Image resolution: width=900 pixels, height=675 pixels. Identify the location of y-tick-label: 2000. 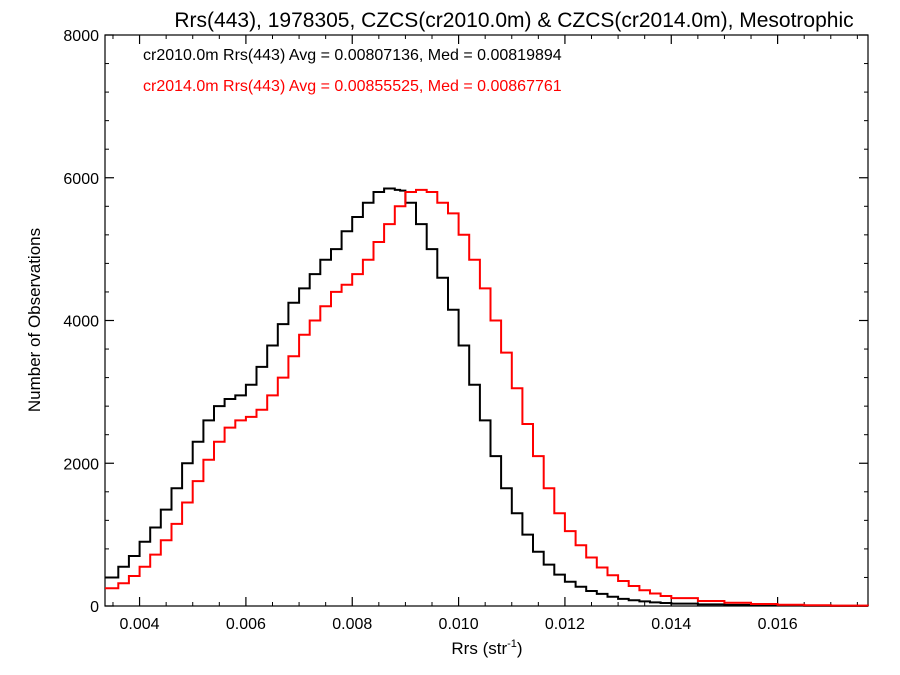
(81, 464).